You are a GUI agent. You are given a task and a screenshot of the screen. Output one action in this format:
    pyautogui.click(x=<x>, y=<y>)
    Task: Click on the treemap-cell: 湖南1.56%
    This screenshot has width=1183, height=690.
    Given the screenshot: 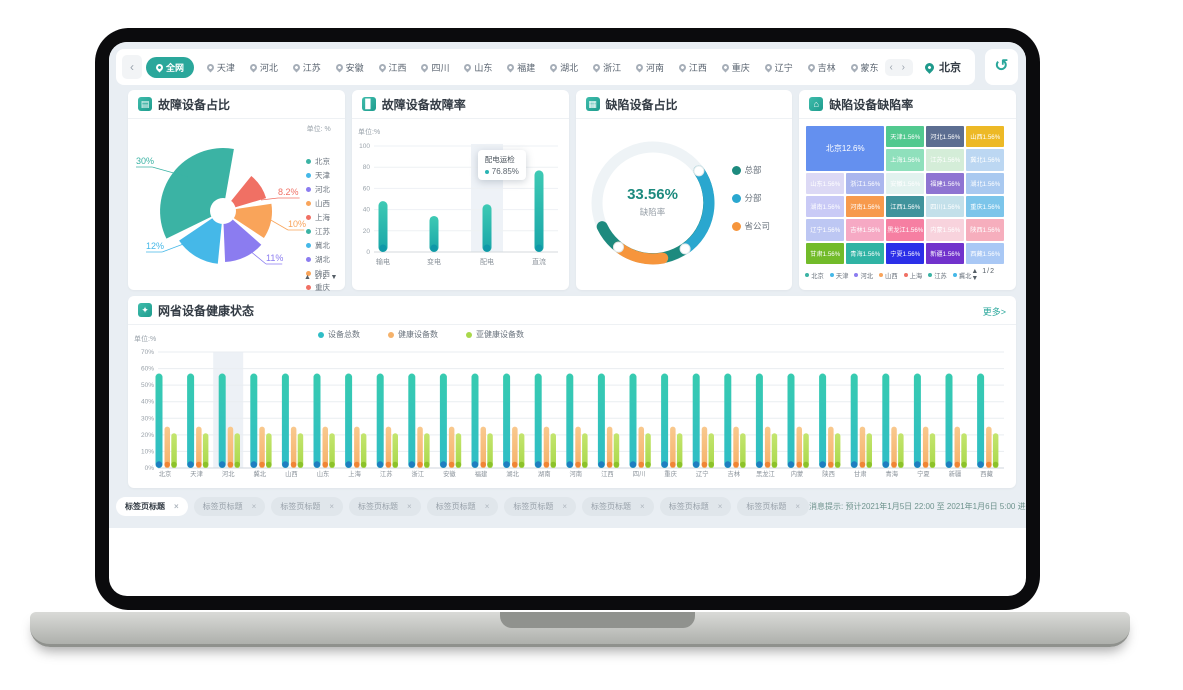 What is the action you would take?
    pyautogui.click(x=825, y=207)
    